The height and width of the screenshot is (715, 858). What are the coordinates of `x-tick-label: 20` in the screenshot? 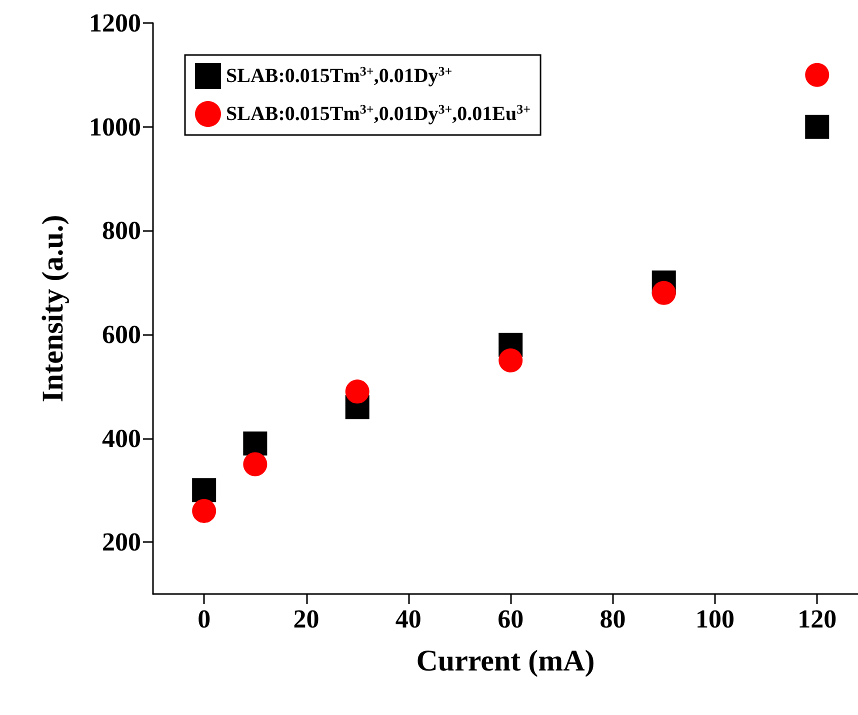 It's located at (306, 619).